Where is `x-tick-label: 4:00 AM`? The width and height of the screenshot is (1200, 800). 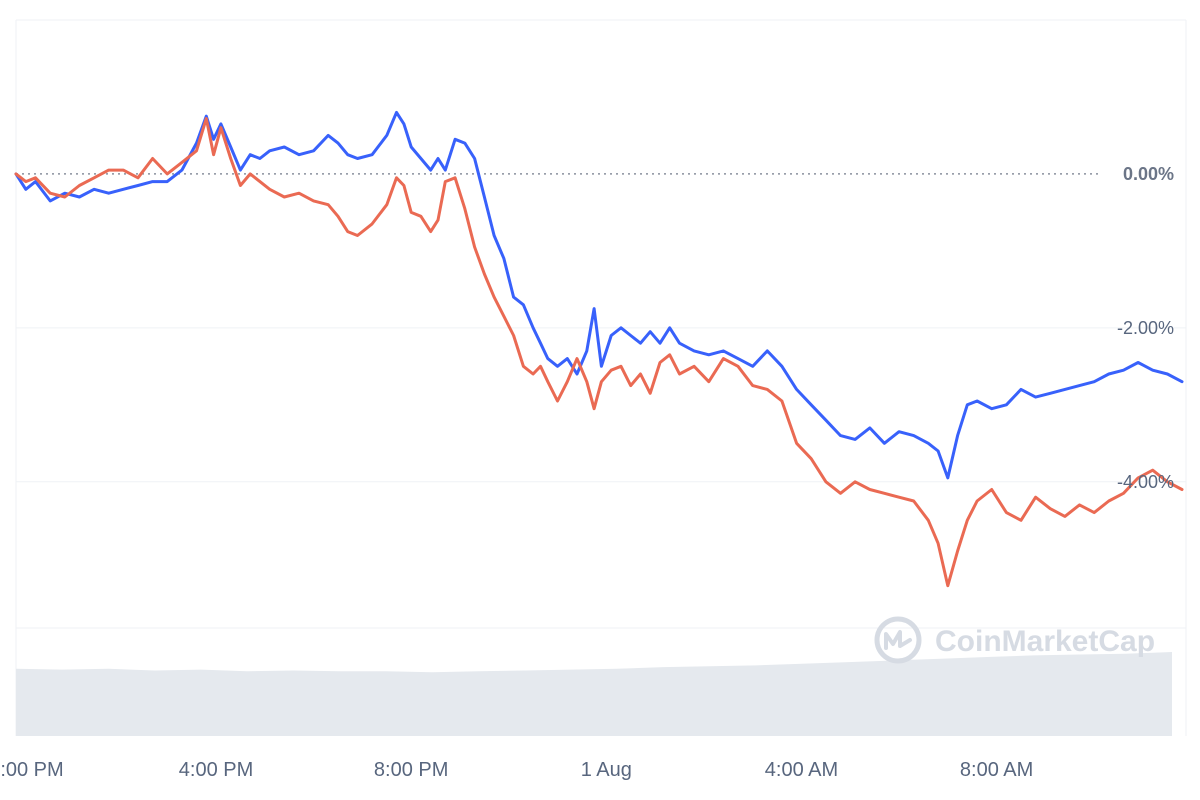
x-tick-label: 4:00 AM is located at coordinates (801, 770).